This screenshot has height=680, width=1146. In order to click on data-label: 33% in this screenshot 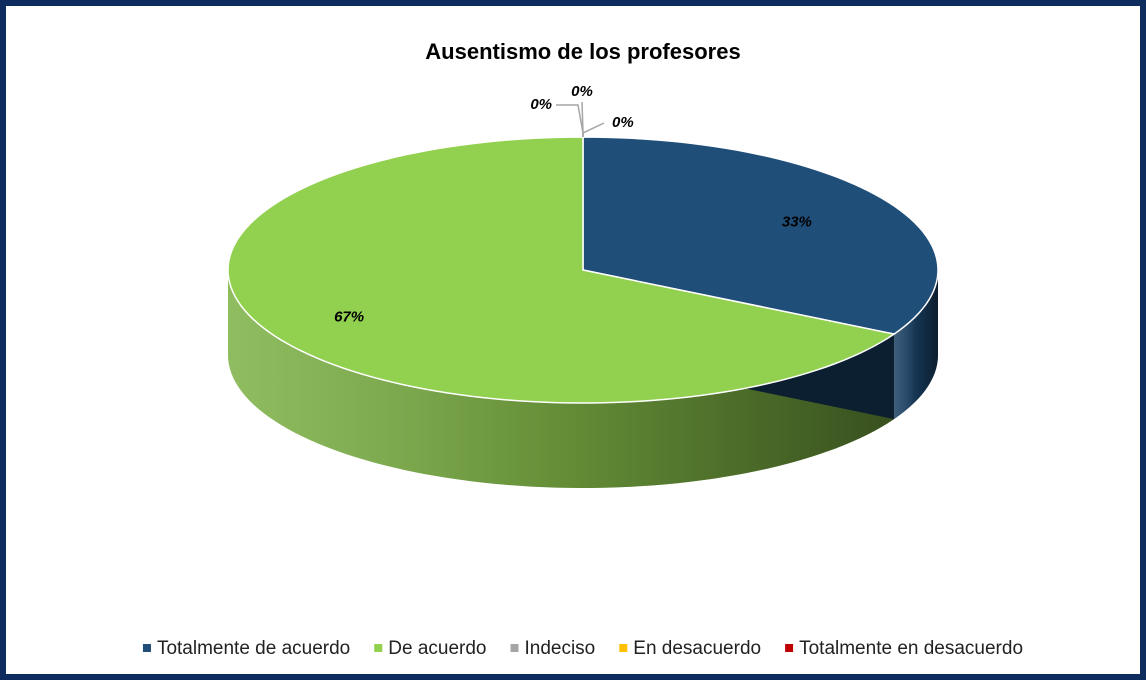, I will do `click(797, 222)`.